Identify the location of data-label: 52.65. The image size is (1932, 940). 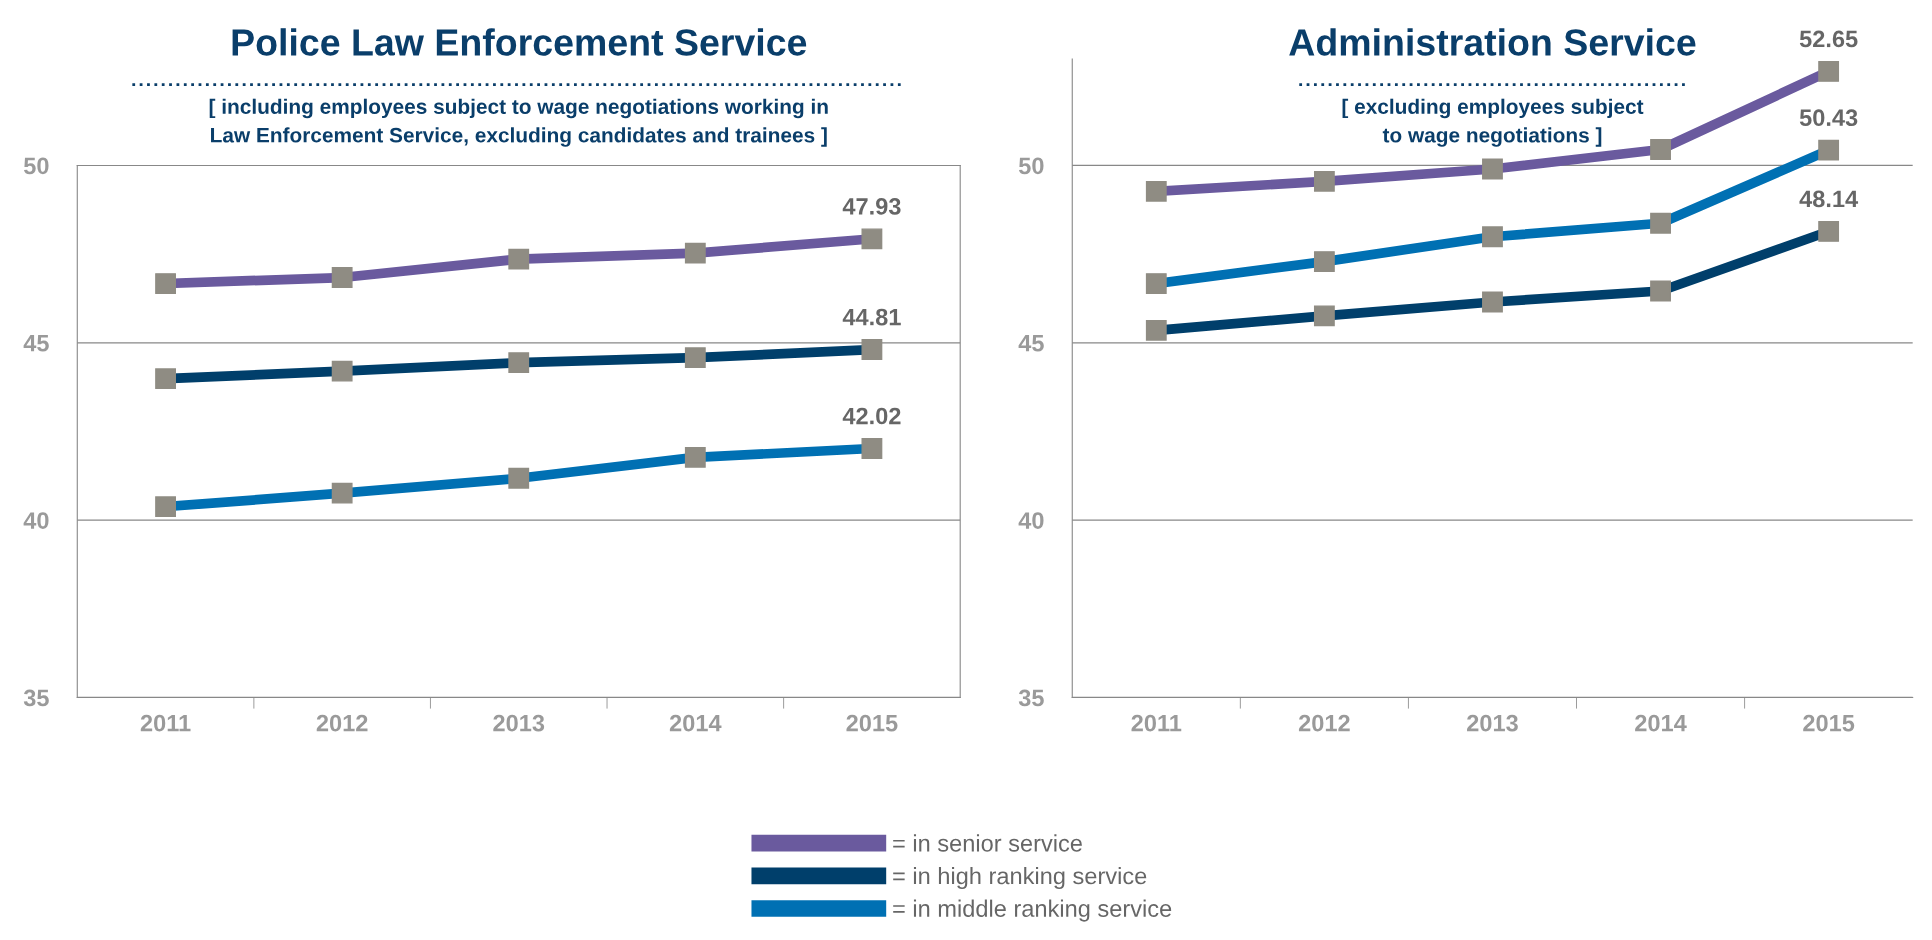
(1828, 39).